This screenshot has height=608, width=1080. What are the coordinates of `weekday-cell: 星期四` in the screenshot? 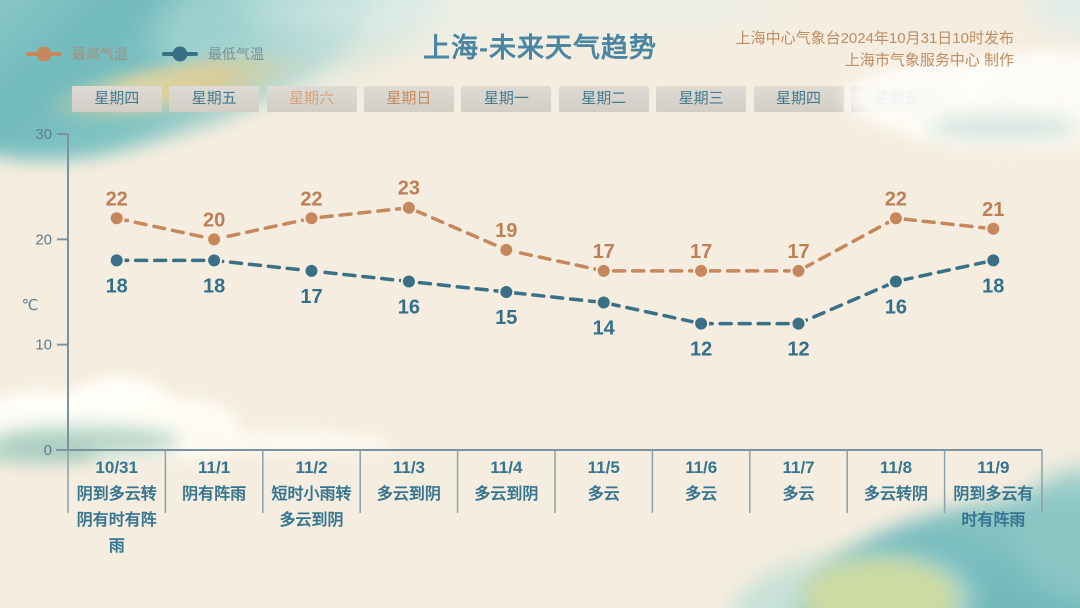 It's located at (798, 99).